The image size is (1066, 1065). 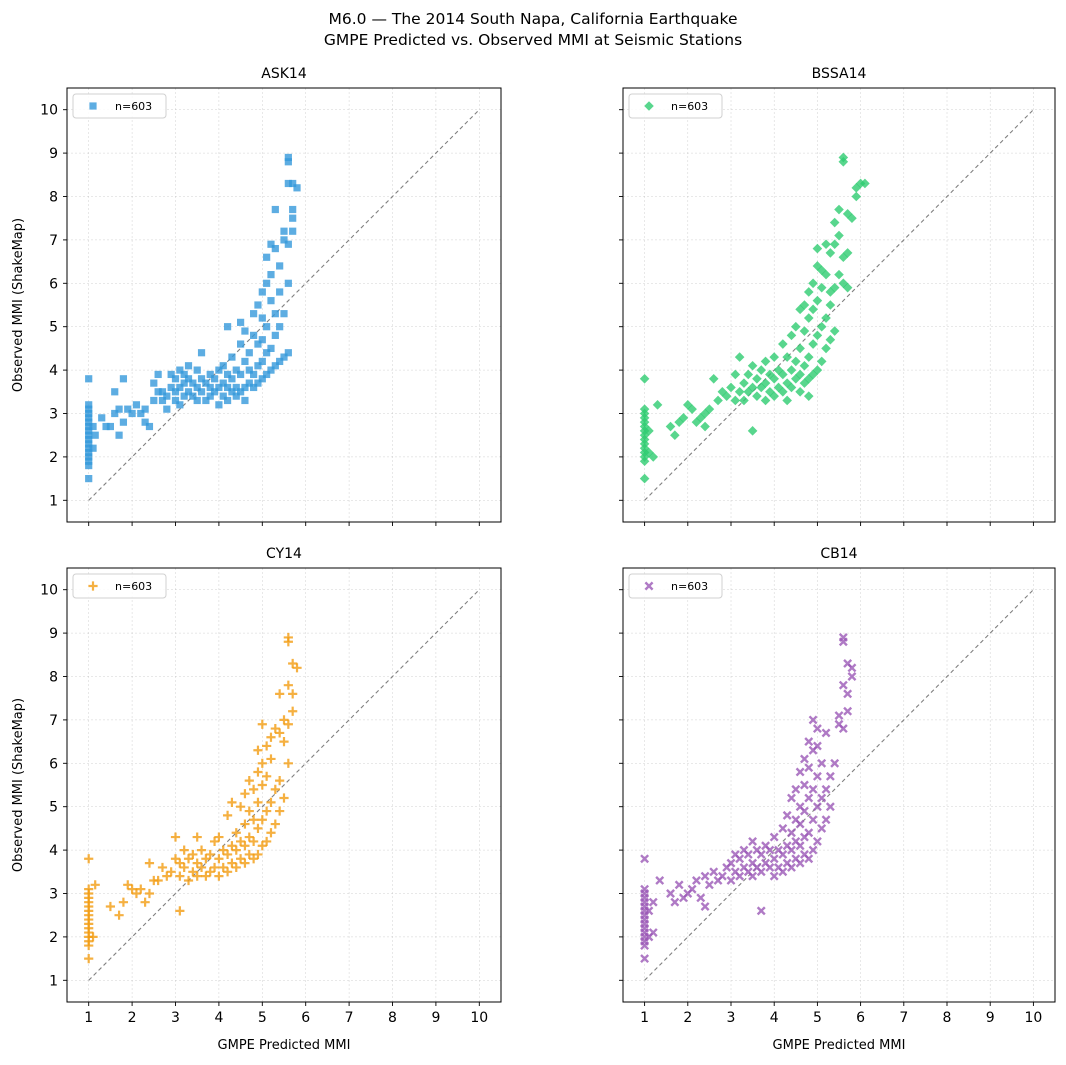 I want to click on data-points, so click(x=754, y=318).